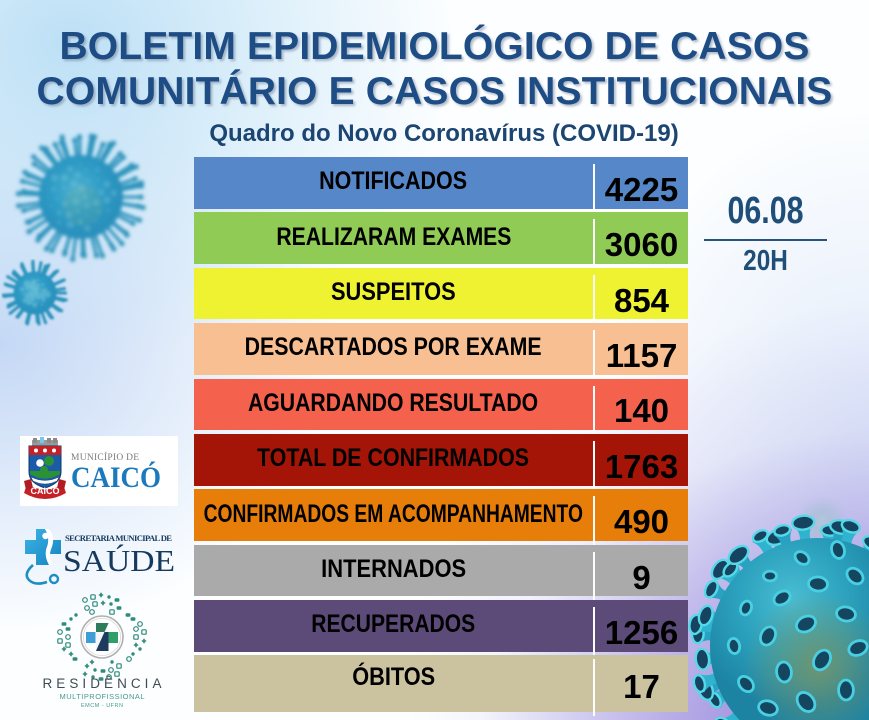  I want to click on svg-text: MUNICÍPIO DE, so click(105, 457).